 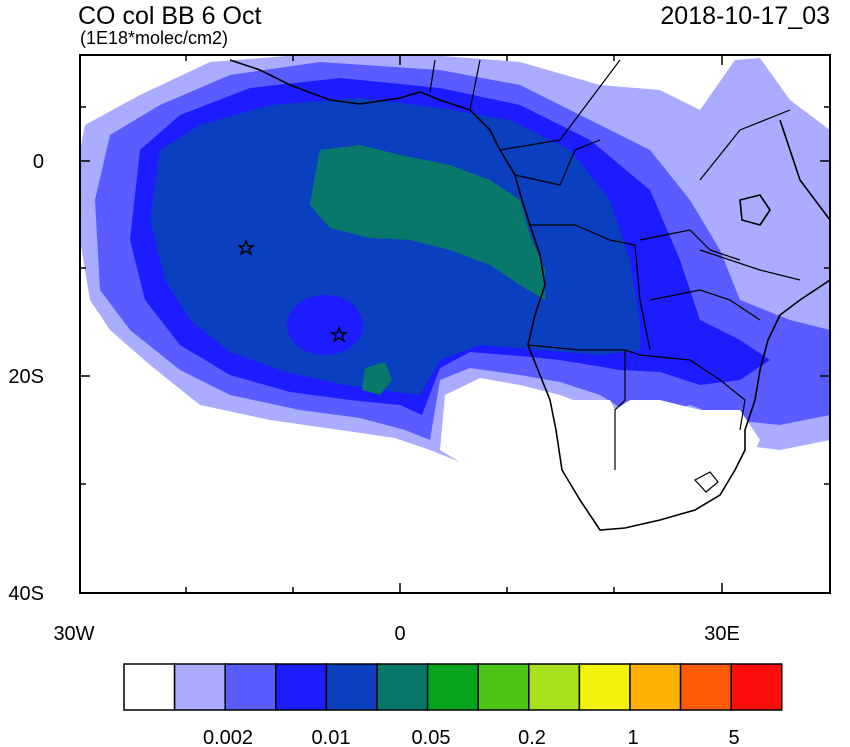 I want to click on plume-core, so click(x=427, y=222).